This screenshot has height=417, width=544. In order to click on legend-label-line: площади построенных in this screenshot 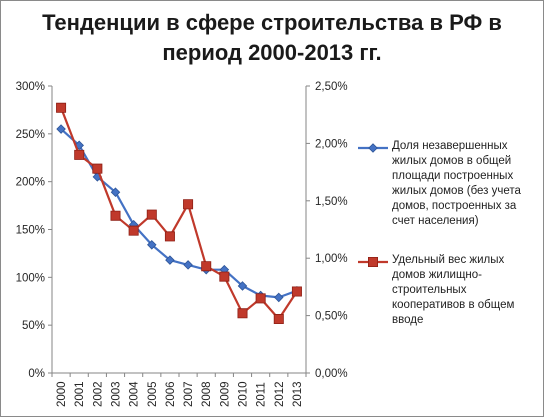, I will do `click(453, 176)`.